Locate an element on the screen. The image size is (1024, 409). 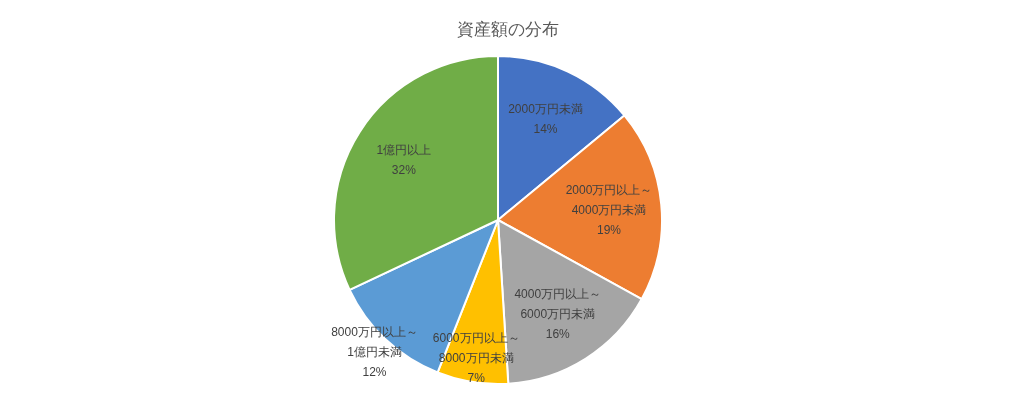
data-label: 14% is located at coordinates (545, 129).